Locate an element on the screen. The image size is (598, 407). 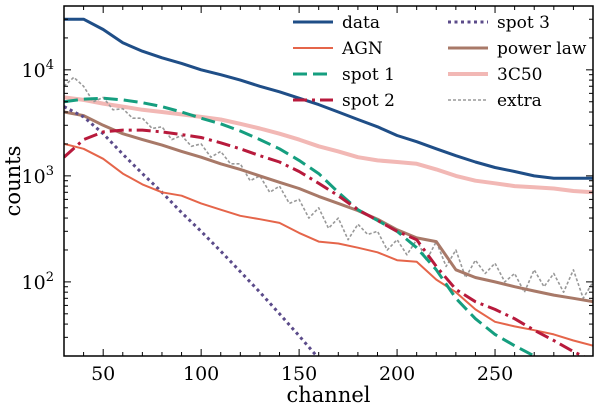
legend-label: 3C50 is located at coordinates (519, 75).